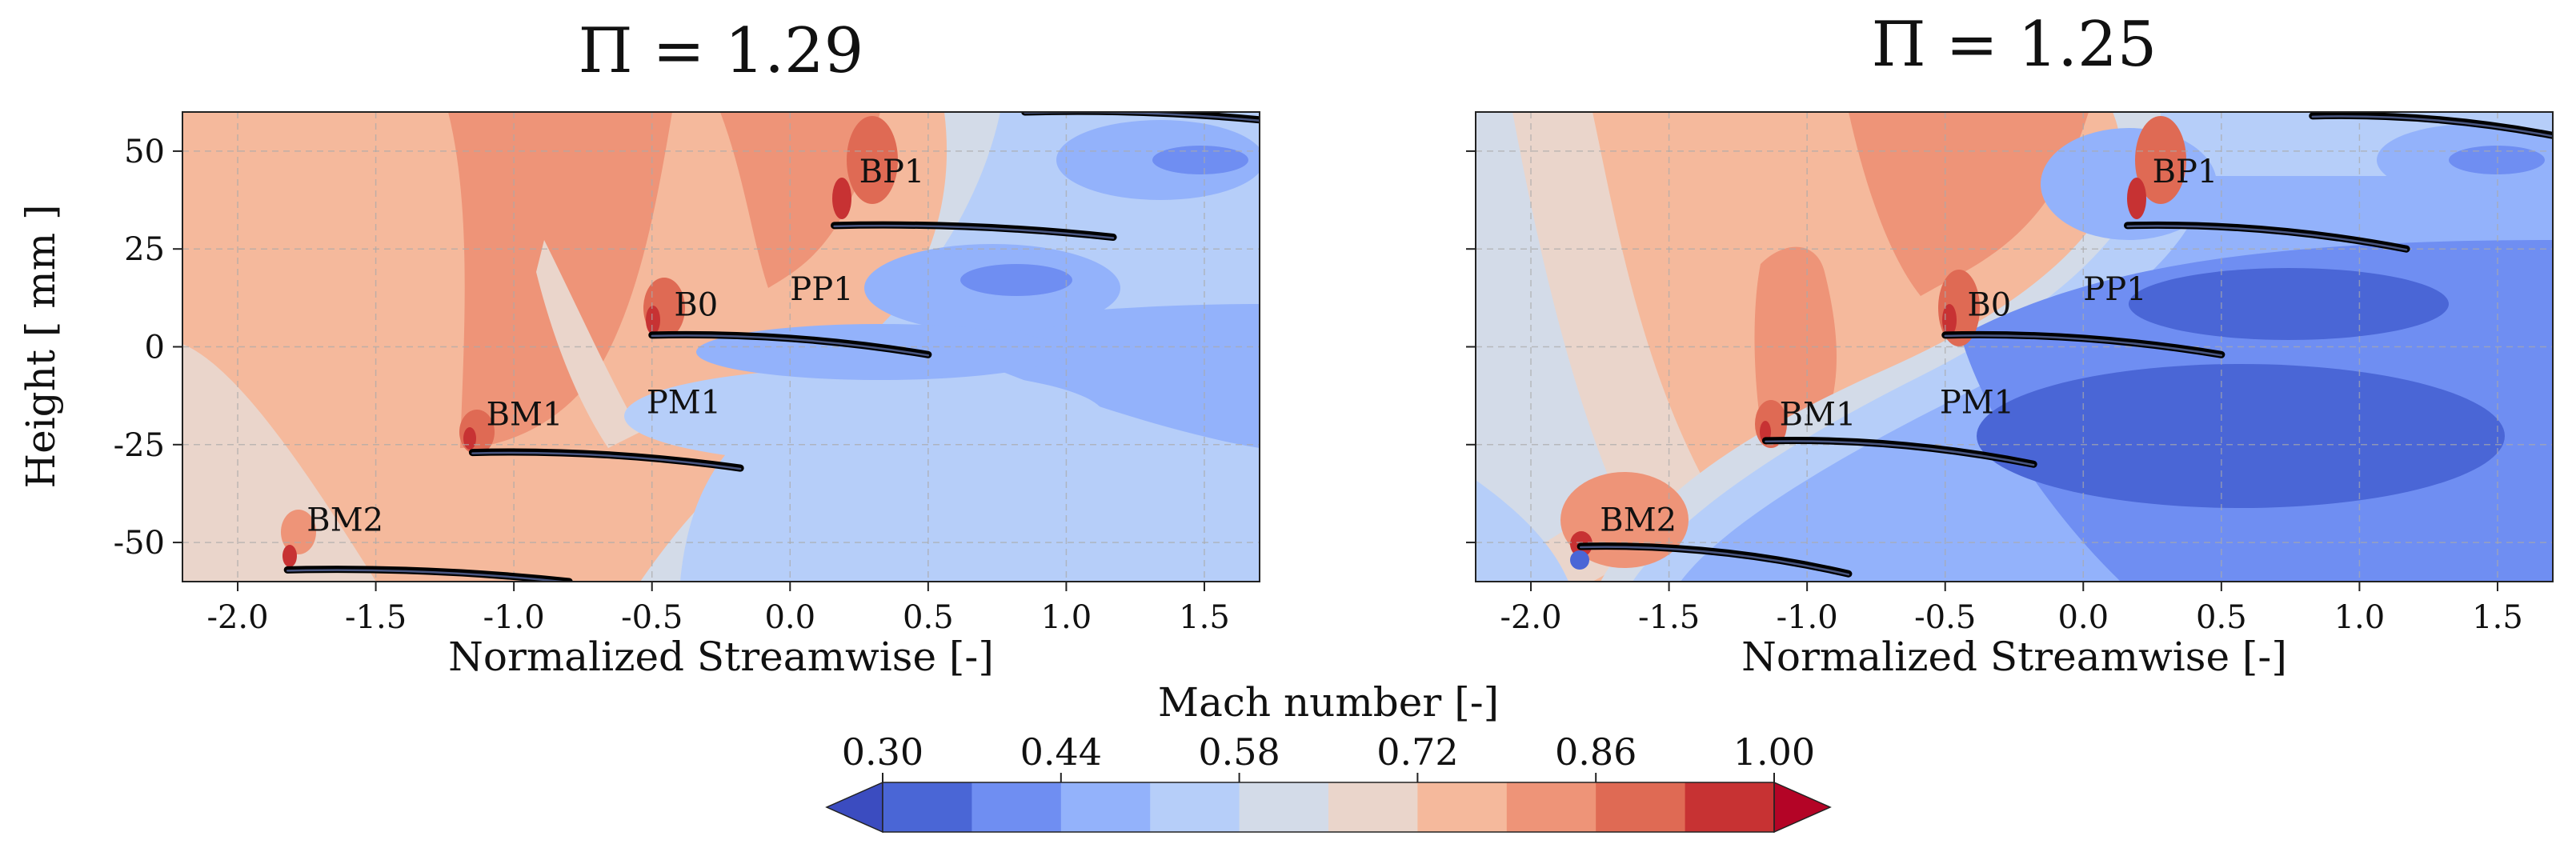  What do you see at coordinates (139, 543) in the screenshot?
I see `y-tick-label: -50` at bounding box center [139, 543].